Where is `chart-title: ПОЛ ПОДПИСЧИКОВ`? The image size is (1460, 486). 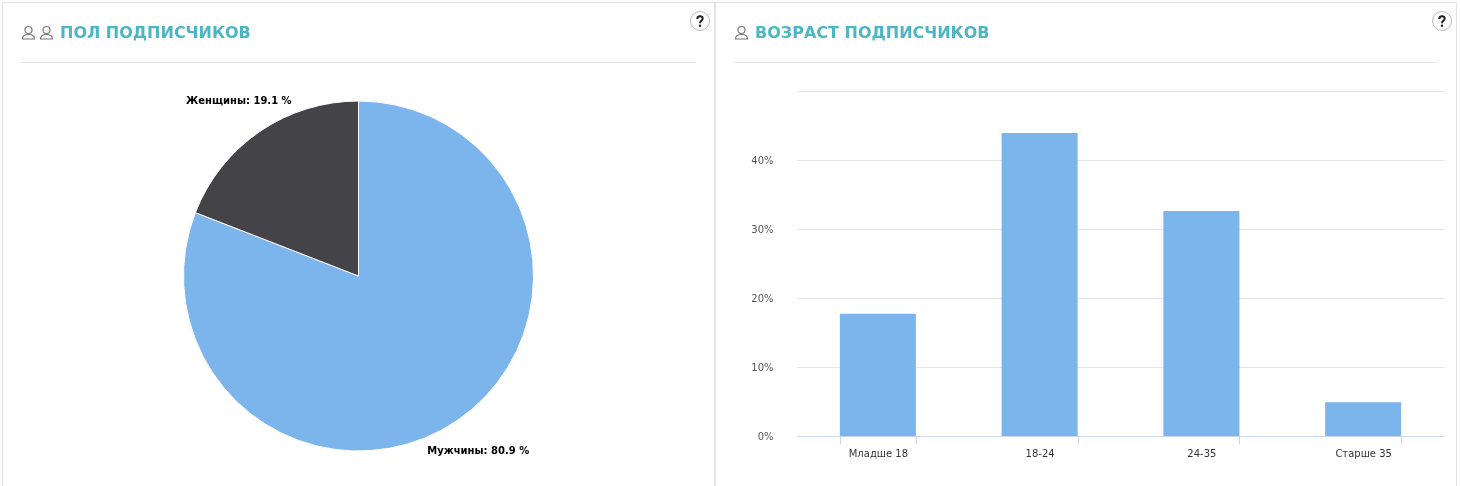 chart-title: ПОЛ ПОДПИСЧИКОВ is located at coordinates (155, 32).